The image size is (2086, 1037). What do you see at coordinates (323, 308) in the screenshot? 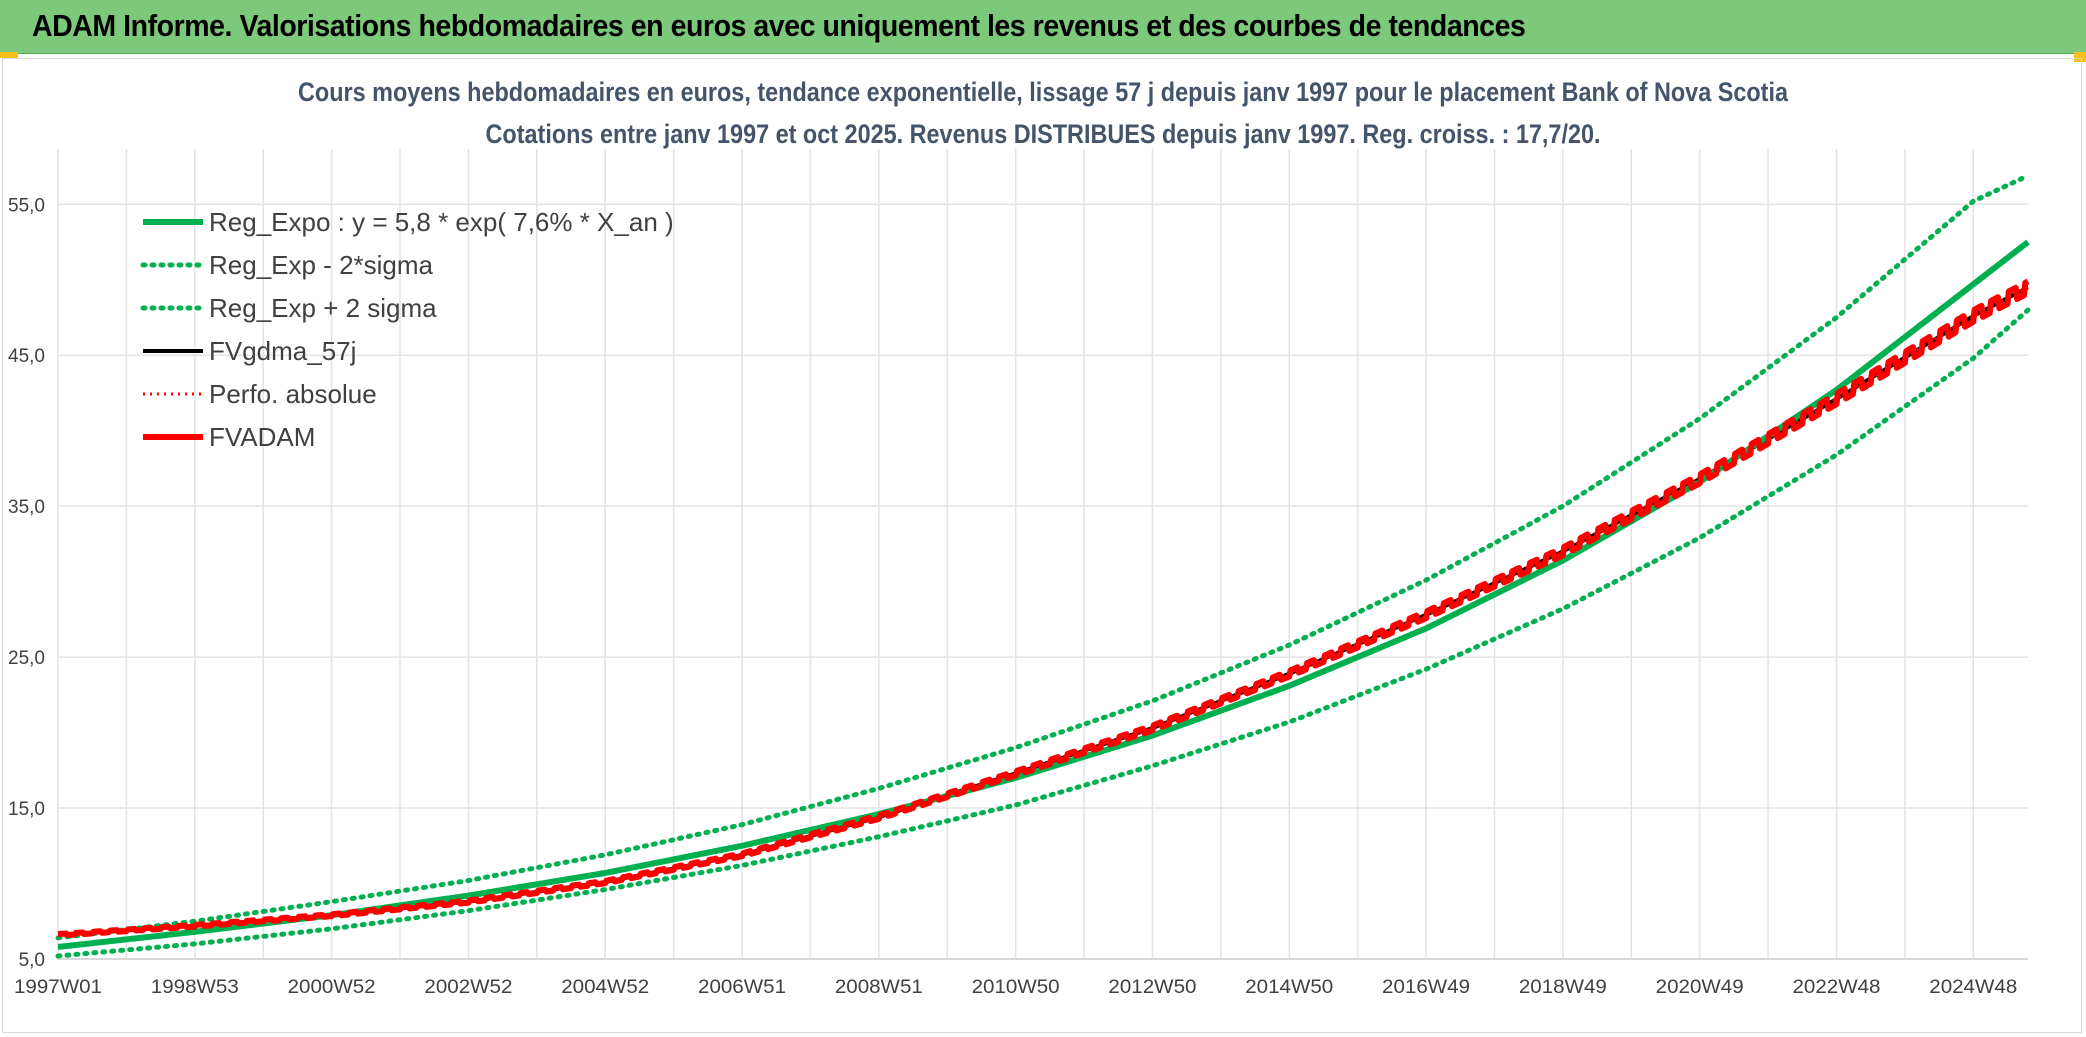
I see `legend-label: Reg_Exp + 2 sigma` at bounding box center [323, 308].